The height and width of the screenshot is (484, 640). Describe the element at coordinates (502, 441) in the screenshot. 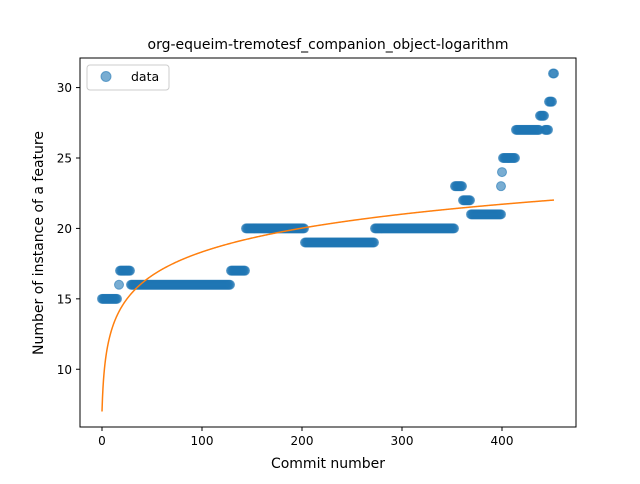

I see `x-tick-label: 400` at that location.